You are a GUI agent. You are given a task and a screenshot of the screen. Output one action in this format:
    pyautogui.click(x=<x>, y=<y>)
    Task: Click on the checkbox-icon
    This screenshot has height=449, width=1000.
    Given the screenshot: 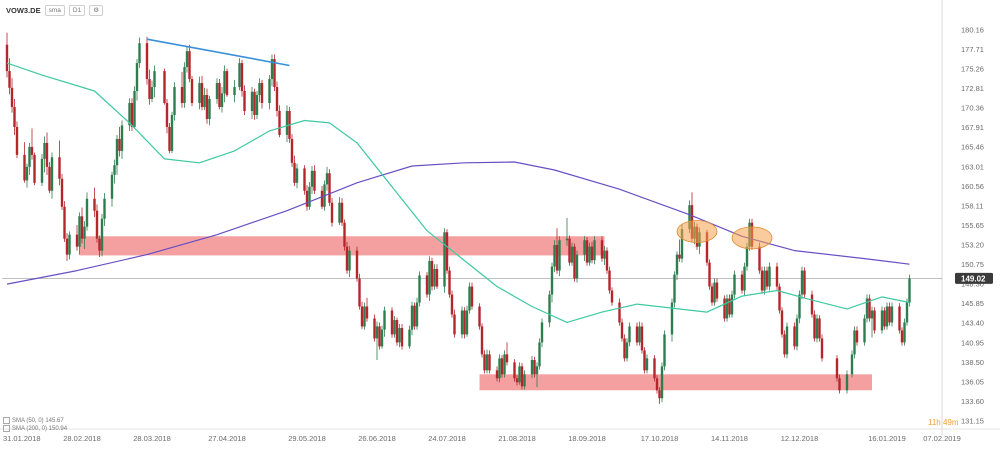 What is the action you would take?
    pyautogui.click(x=6, y=420)
    